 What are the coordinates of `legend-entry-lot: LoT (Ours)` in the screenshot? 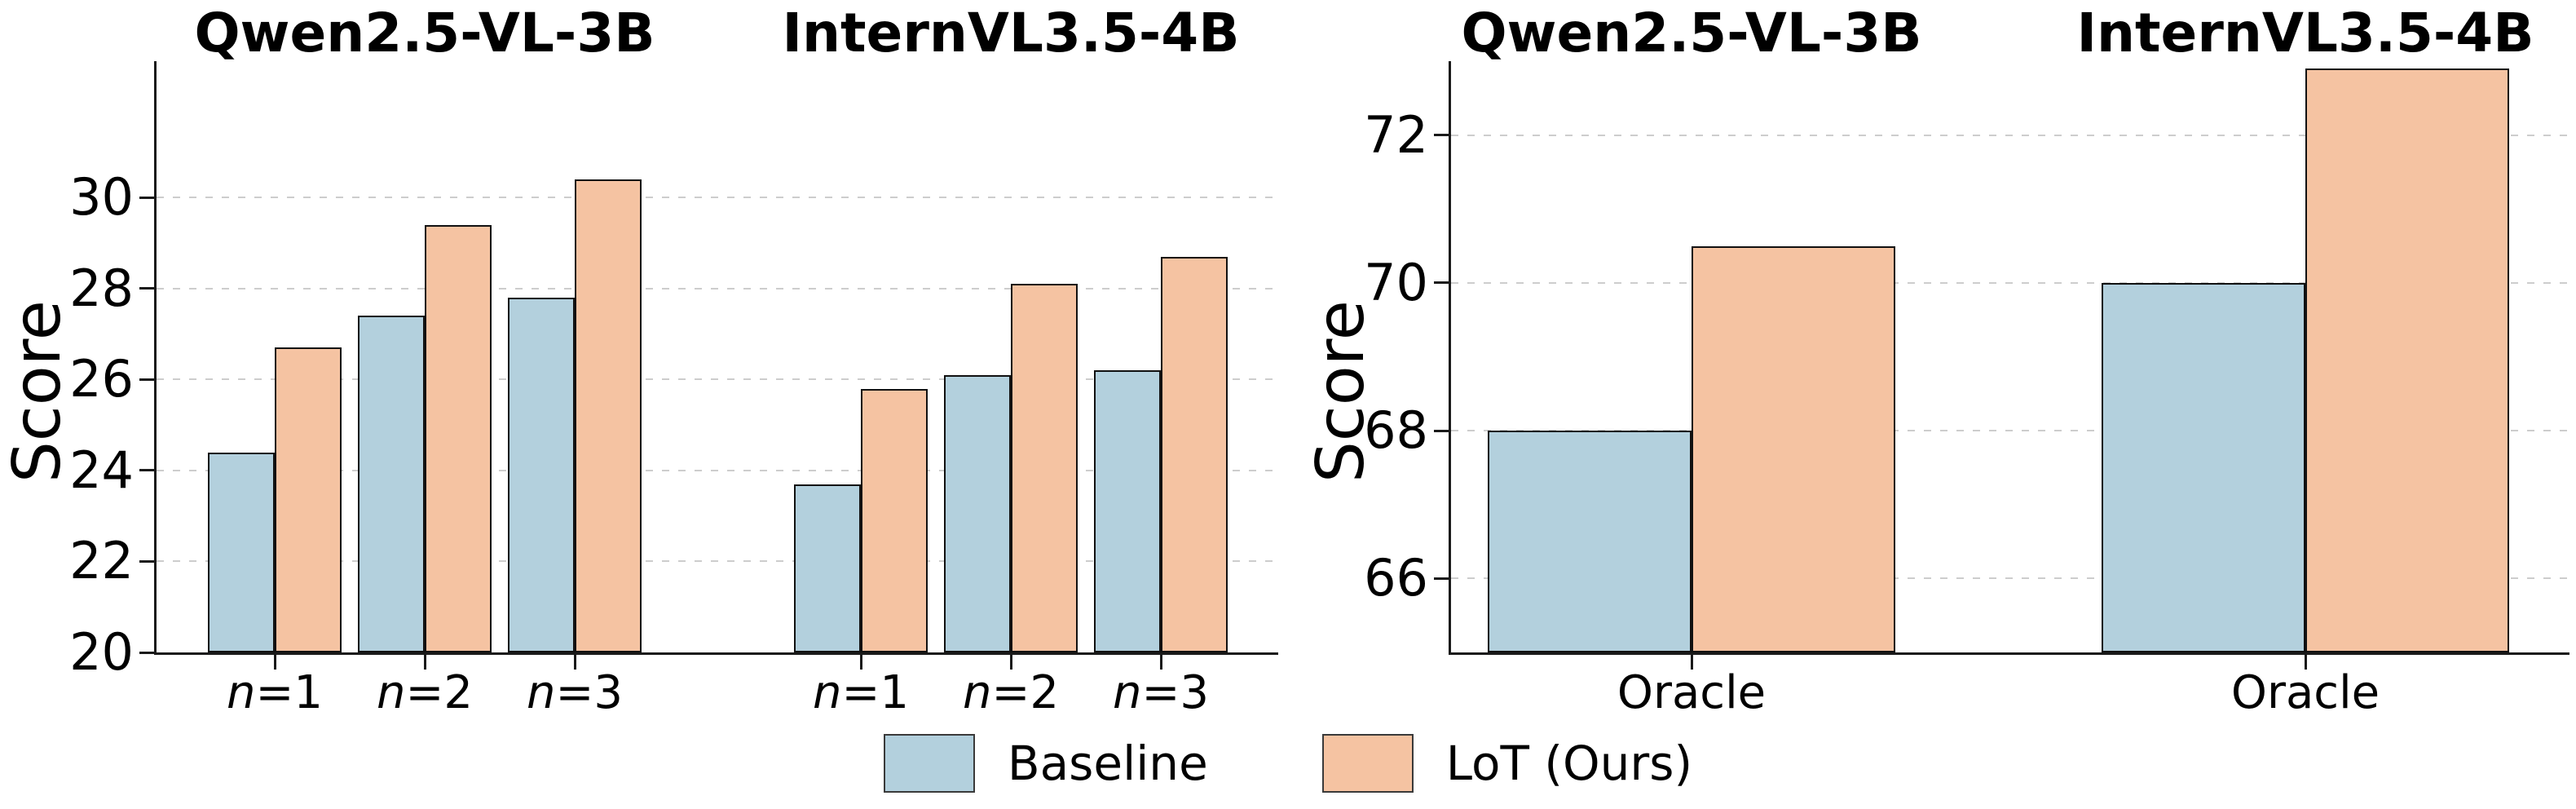 It's located at (1507, 763).